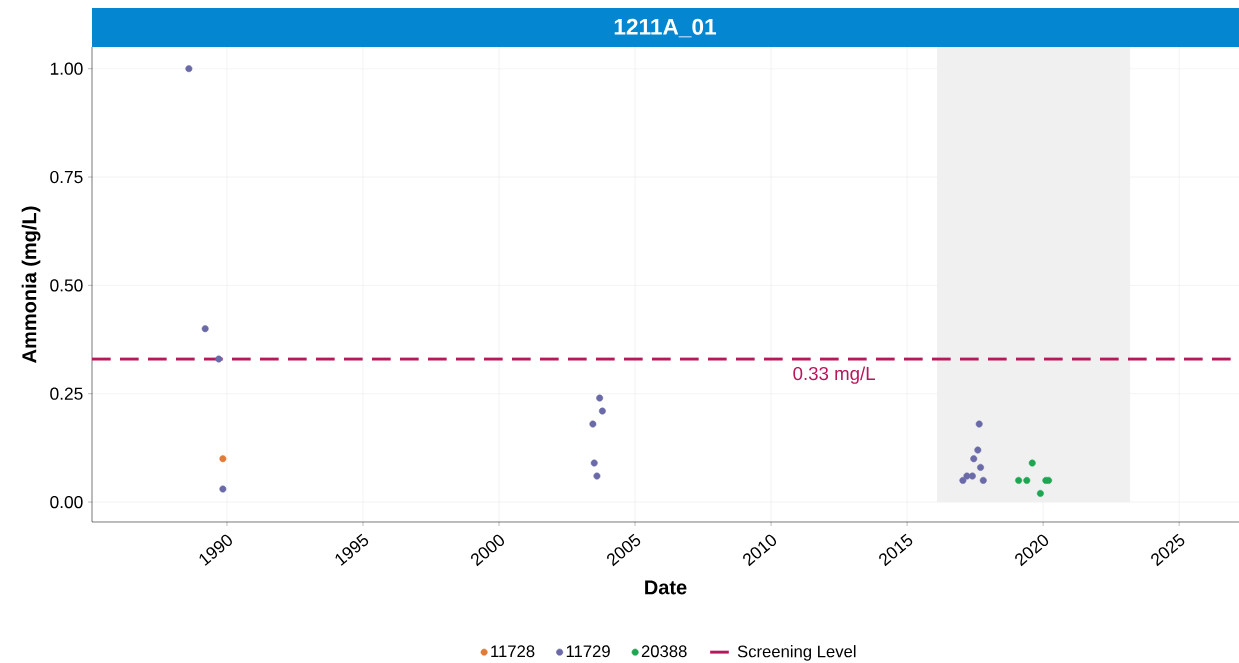  I want to click on y-tick-label: 0.75, so click(66, 177).